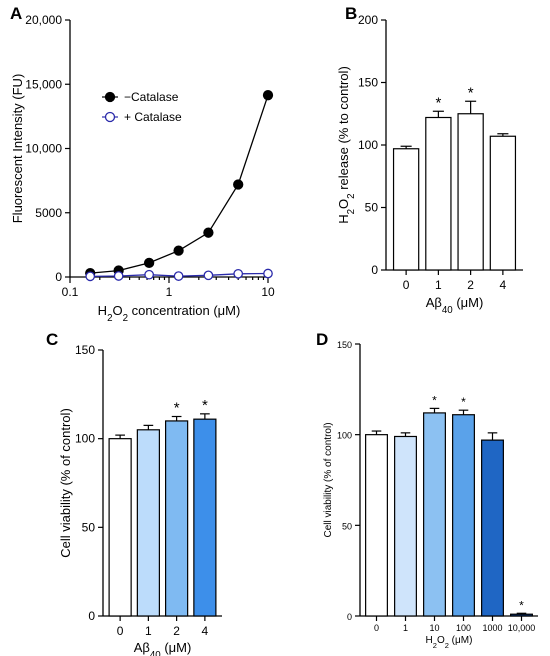 The image size is (550, 656). I want to click on d-y-tick-label: 0, so click(349, 617).